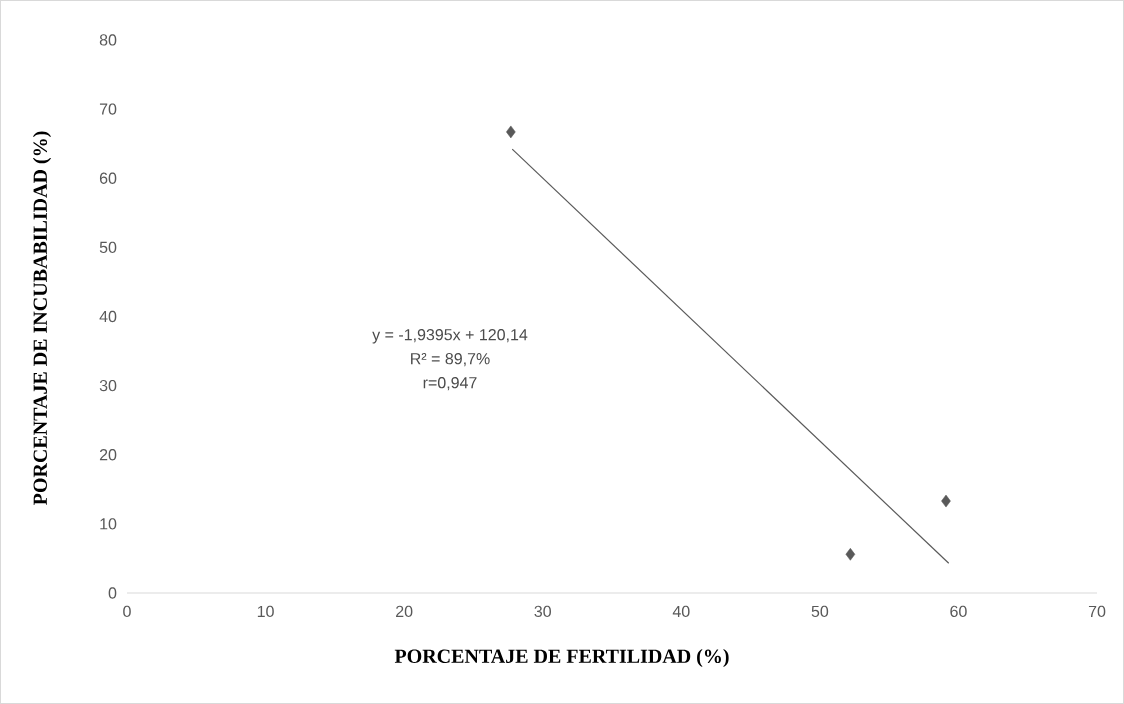 The height and width of the screenshot is (704, 1124). What do you see at coordinates (108, 455) in the screenshot?
I see `y-tick-label: 20` at bounding box center [108, 455].